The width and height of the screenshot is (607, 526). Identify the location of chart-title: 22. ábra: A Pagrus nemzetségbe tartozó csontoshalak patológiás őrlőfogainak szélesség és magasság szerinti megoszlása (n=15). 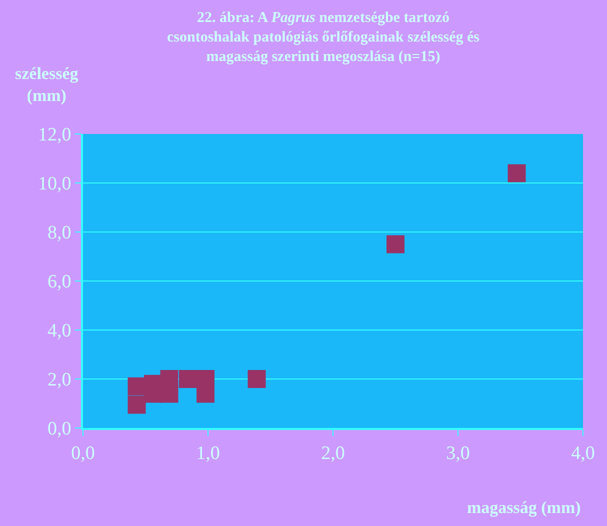
(323, 37).